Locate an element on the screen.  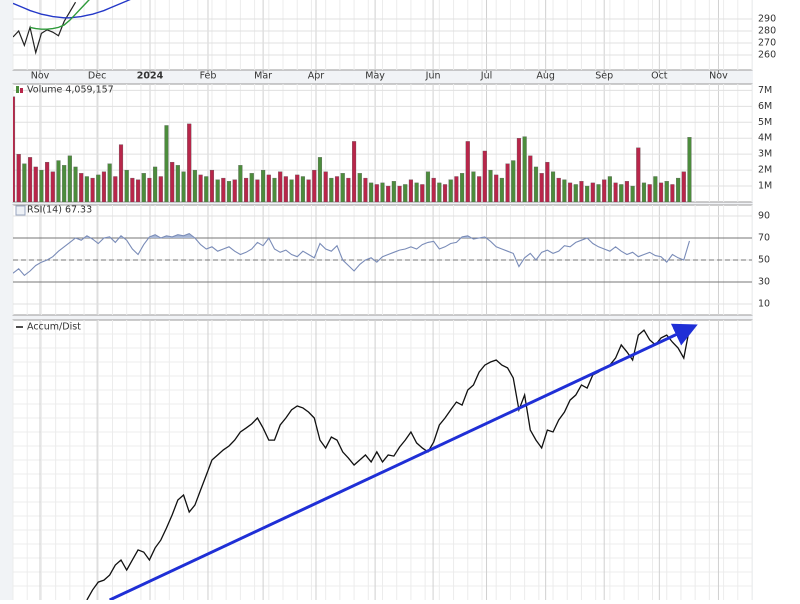
price-group is located at coordinates (72, 27).